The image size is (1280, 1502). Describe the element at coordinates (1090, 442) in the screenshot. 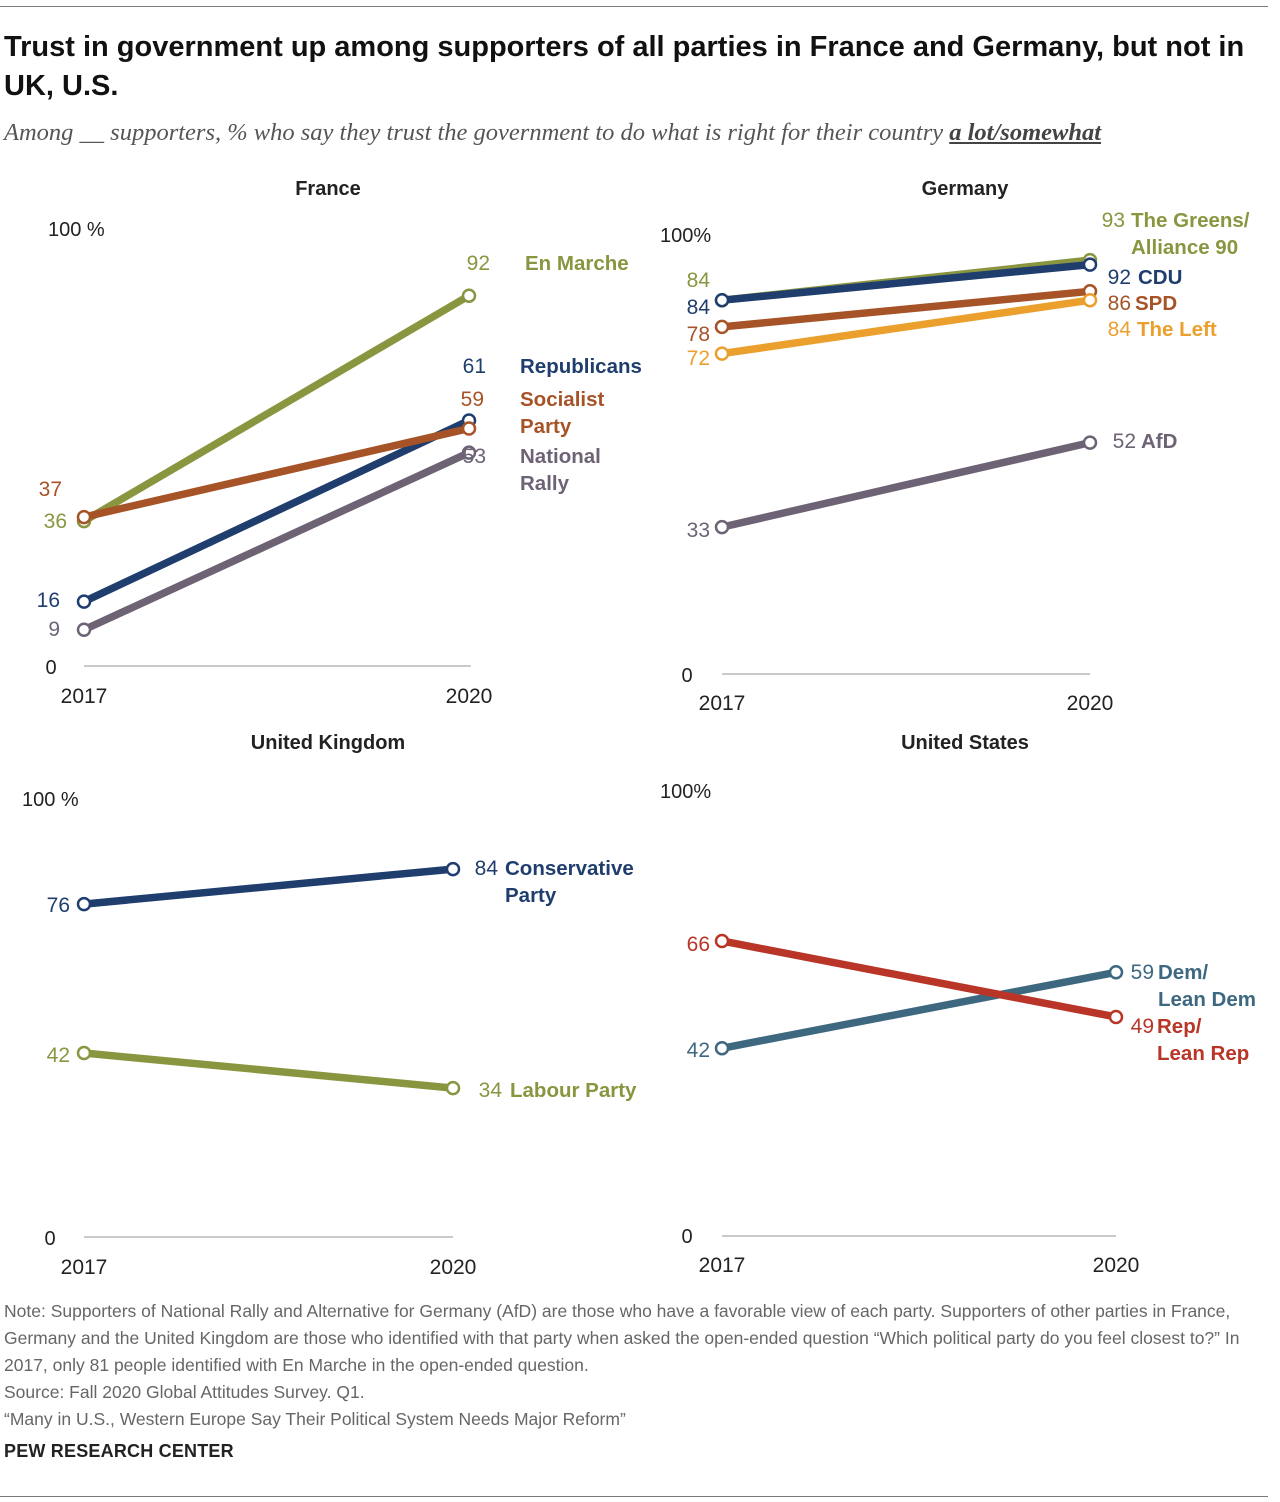

I see `germany-point-afd-2020` at that location.